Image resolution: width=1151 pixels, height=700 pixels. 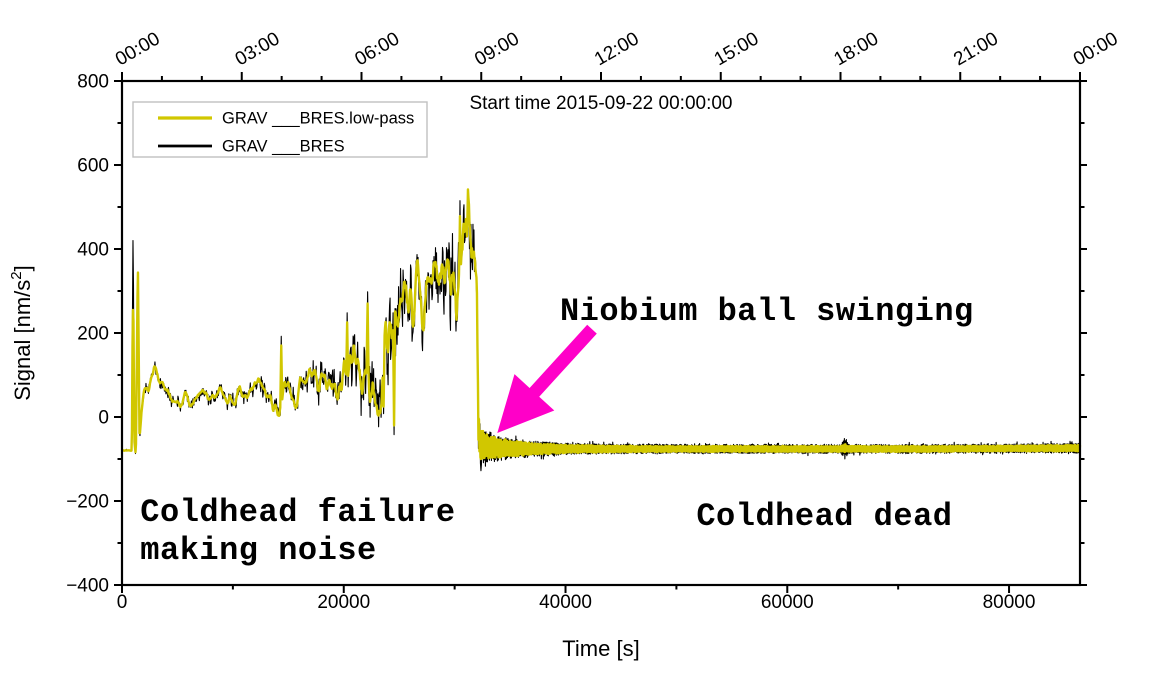 I want to click on top-time-tick-label: 06:00, so click(x=378, y=49).